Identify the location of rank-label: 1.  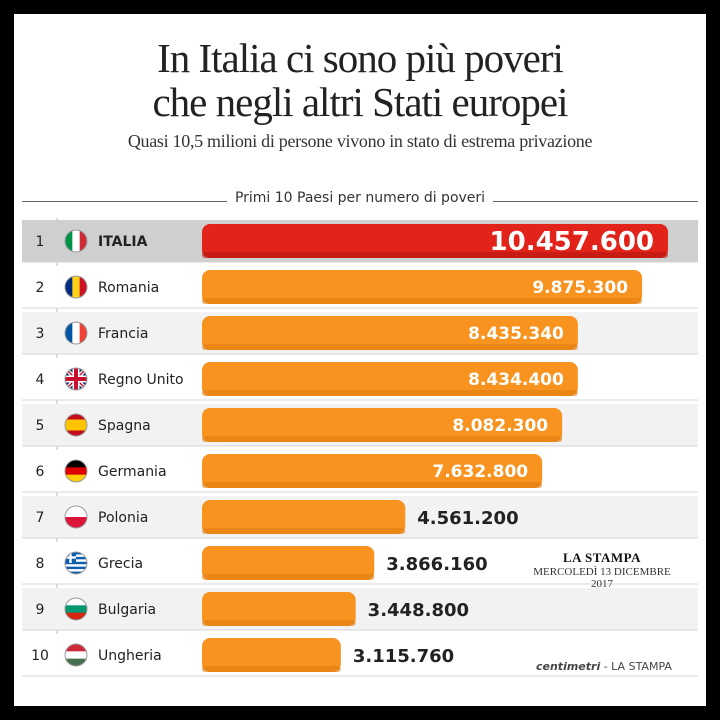
(40, 242).